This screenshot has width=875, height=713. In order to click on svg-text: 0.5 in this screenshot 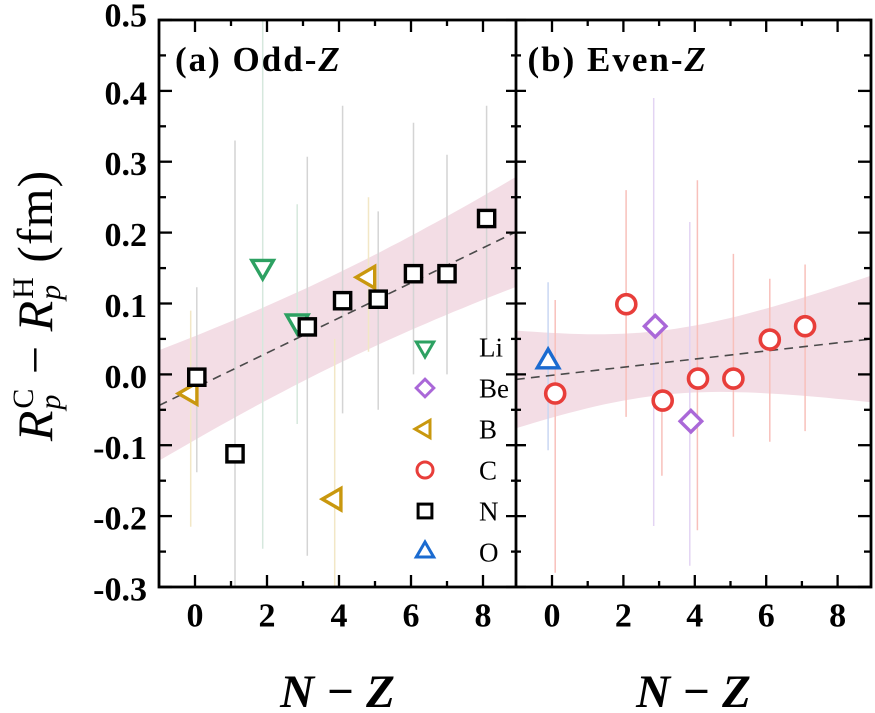, I will do `click(126, 17)`.